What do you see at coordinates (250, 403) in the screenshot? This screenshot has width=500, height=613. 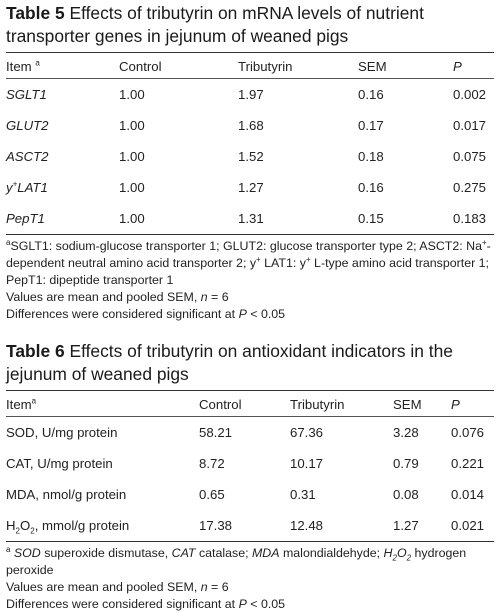 I see `table6-header-row: Itema Control Tributyrin SEM P` at bounding box center [250, 403].